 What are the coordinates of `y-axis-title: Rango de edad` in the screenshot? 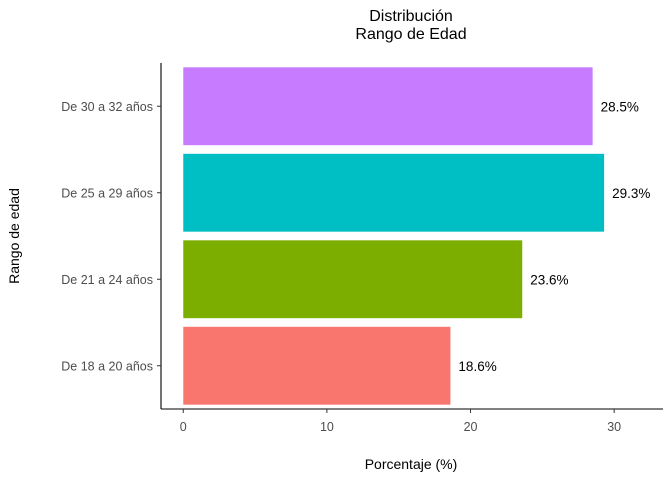 It's located at (14, 236).